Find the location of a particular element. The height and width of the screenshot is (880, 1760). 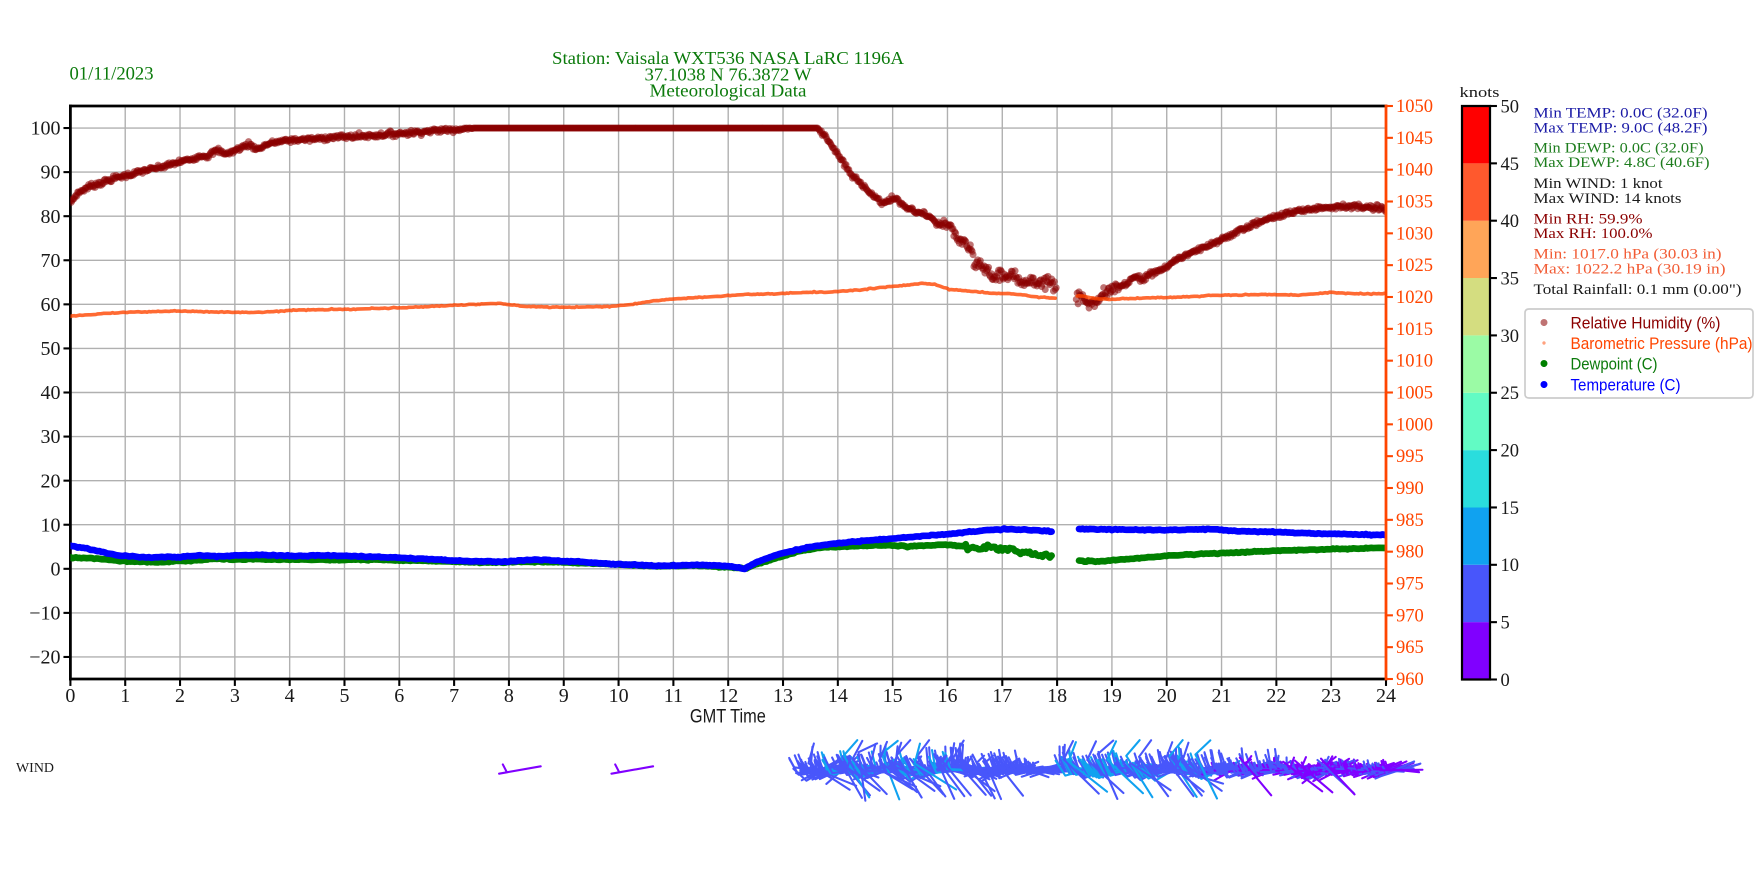

svg-text: 1020 is located at coordinates (1414, 298).